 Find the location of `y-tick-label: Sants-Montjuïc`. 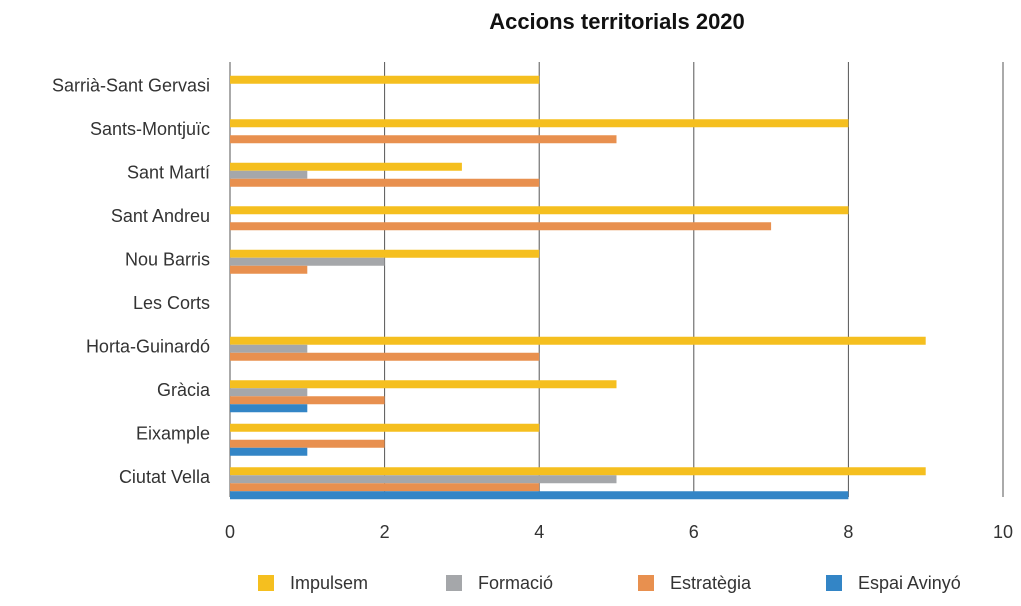

y-tick-label: Sants-Montjuïc is located at coordinates (150, 129).